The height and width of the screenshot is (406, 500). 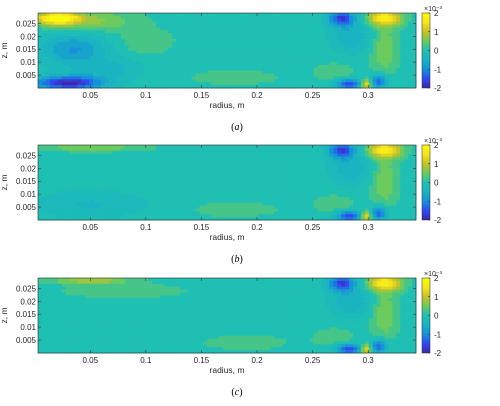 I want to click on field-a, so click(x=227, y=51).